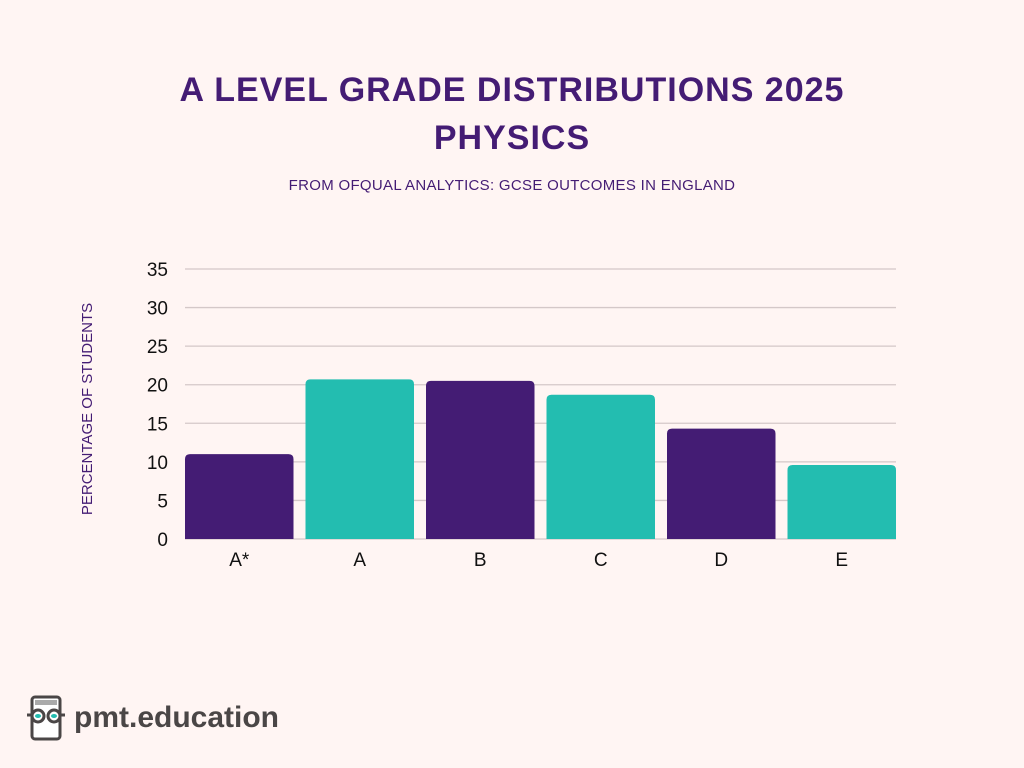 The height and width of the screenshot is (768, 1024). Describe the element at coordinates (512, 138) in the screenshot. I see `chart-title-subject: PHYSICS` at that location.